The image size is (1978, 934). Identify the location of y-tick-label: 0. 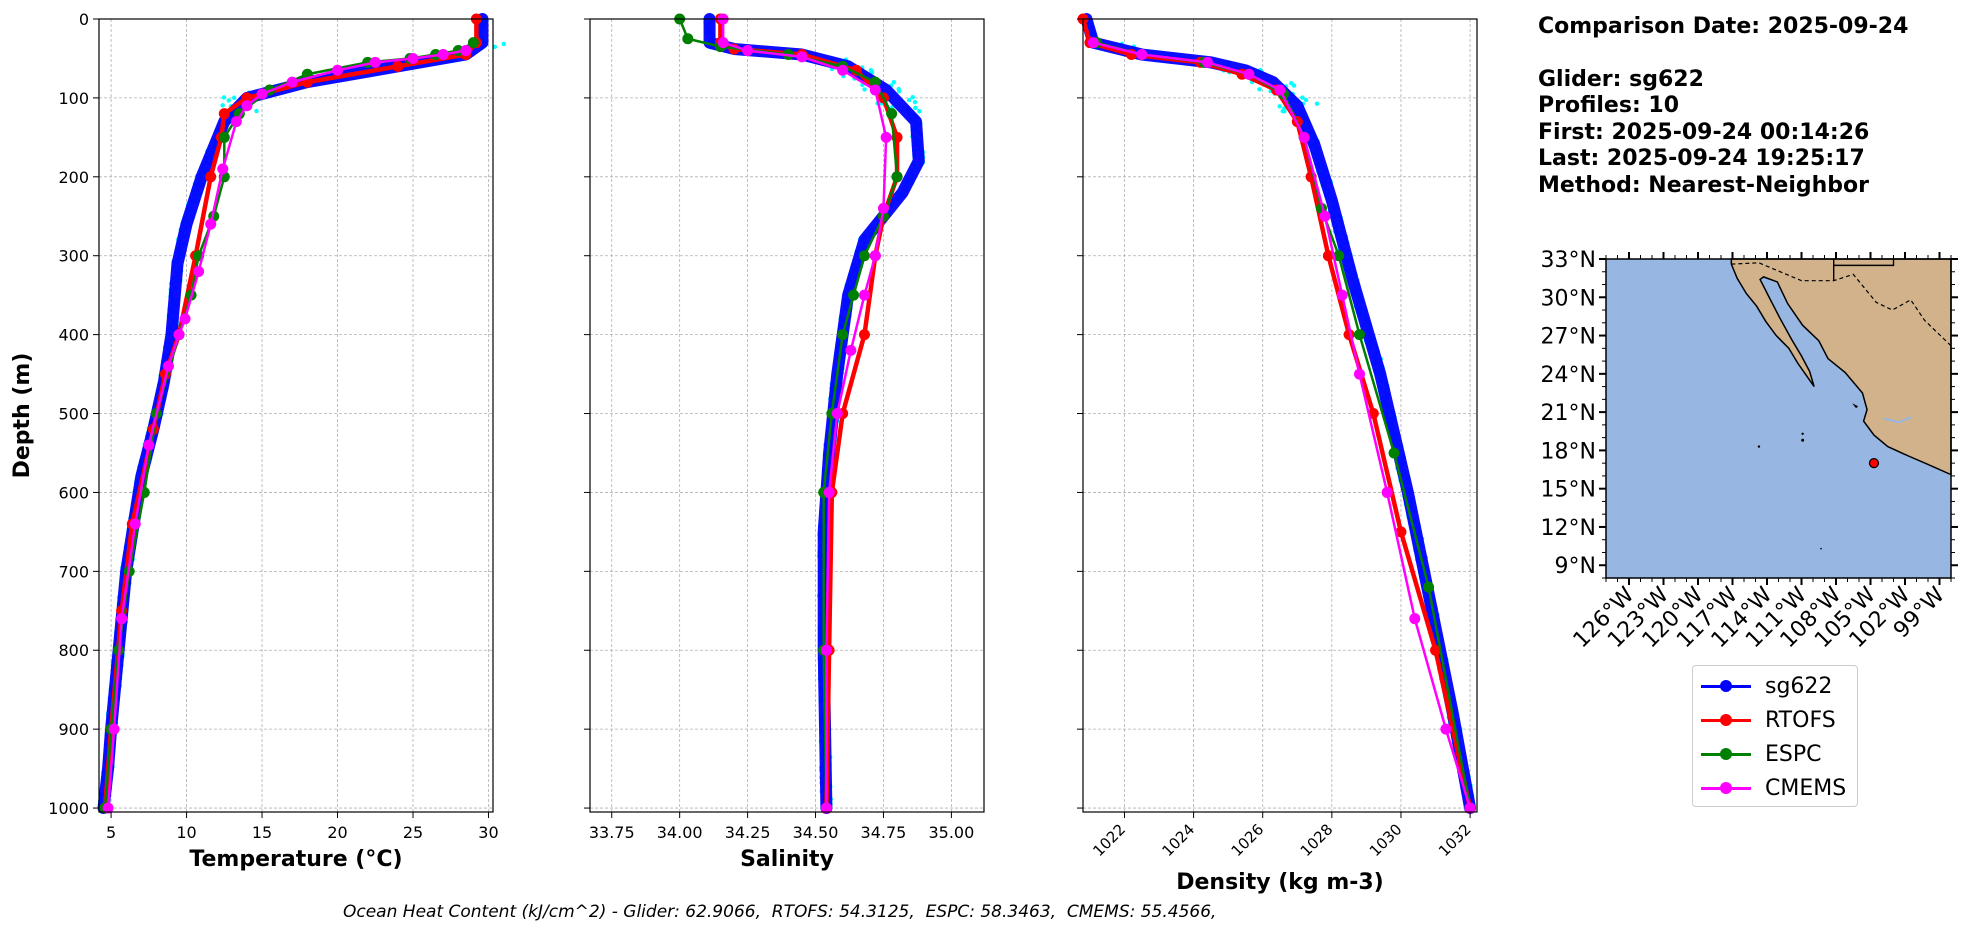
(84, 19).